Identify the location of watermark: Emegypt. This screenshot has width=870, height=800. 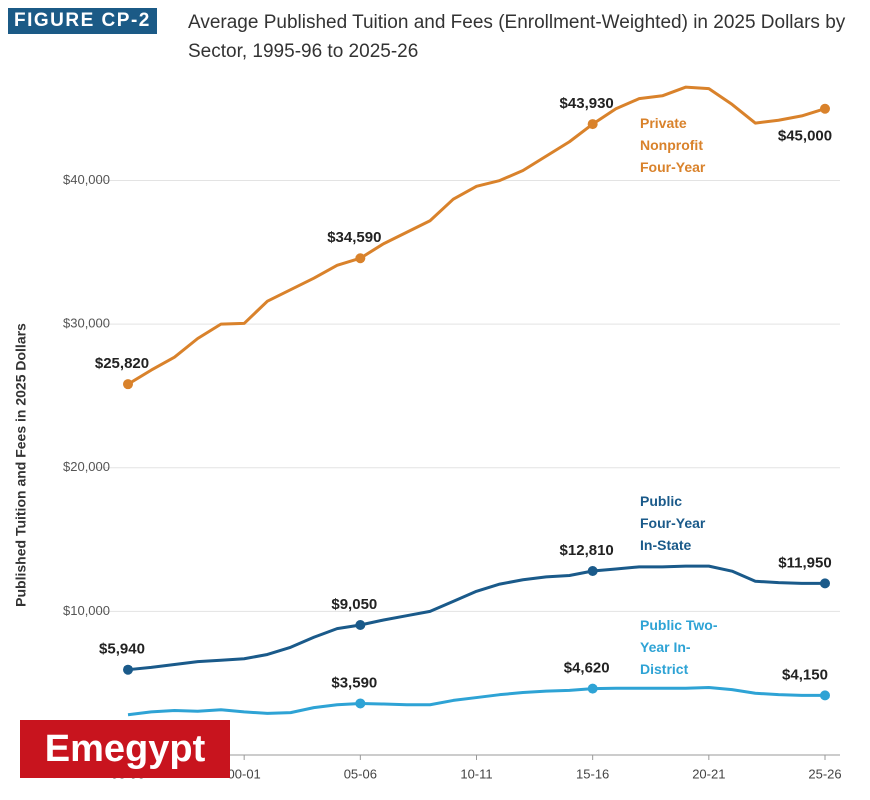
(125, 749).